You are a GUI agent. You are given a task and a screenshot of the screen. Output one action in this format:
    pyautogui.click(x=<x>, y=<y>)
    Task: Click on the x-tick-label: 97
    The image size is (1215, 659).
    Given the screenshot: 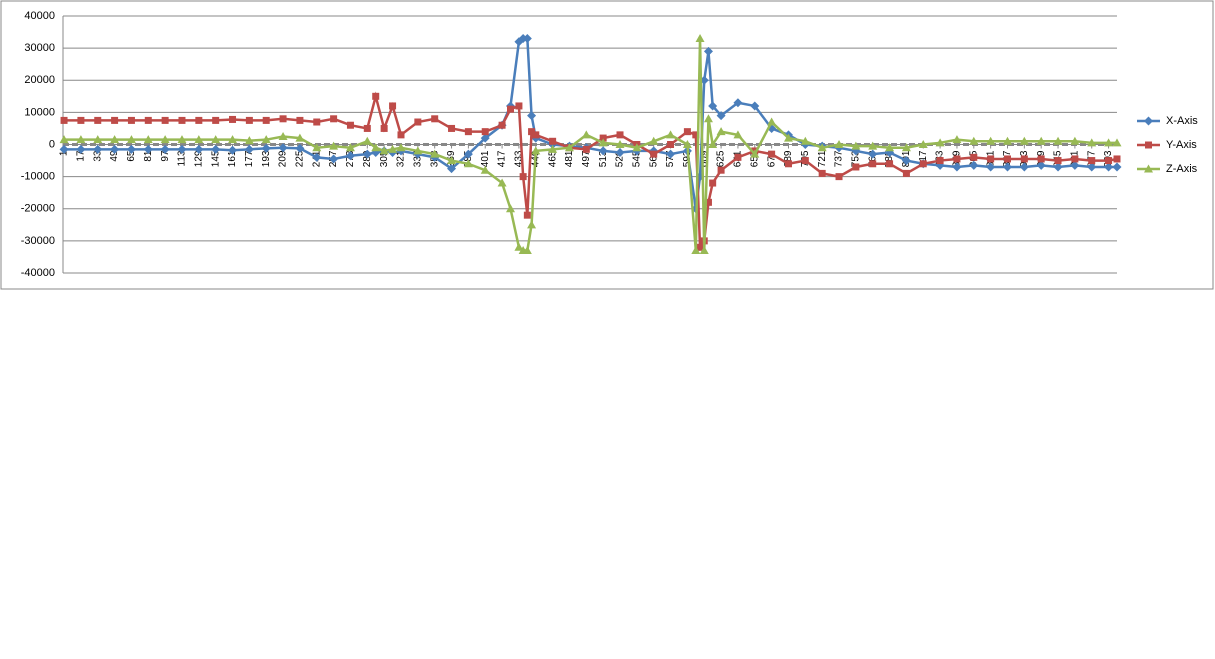 What is the action you would take?
    pyautogui.click(x=165, y=156)
    